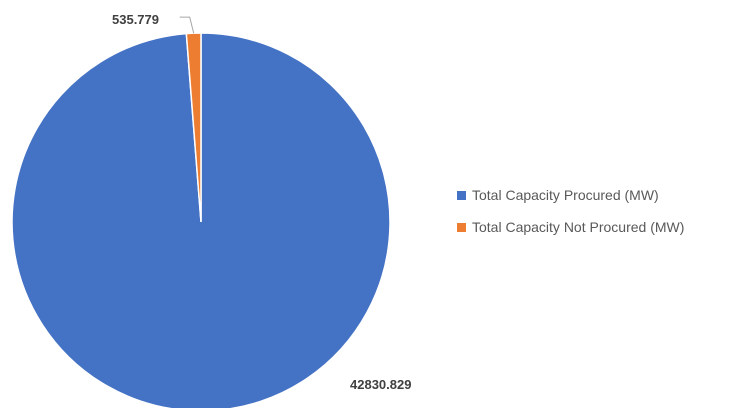  Describe the element at coordinates (461, 227) in the screenshot. I see `legend-swatch-not-procured` at that location.